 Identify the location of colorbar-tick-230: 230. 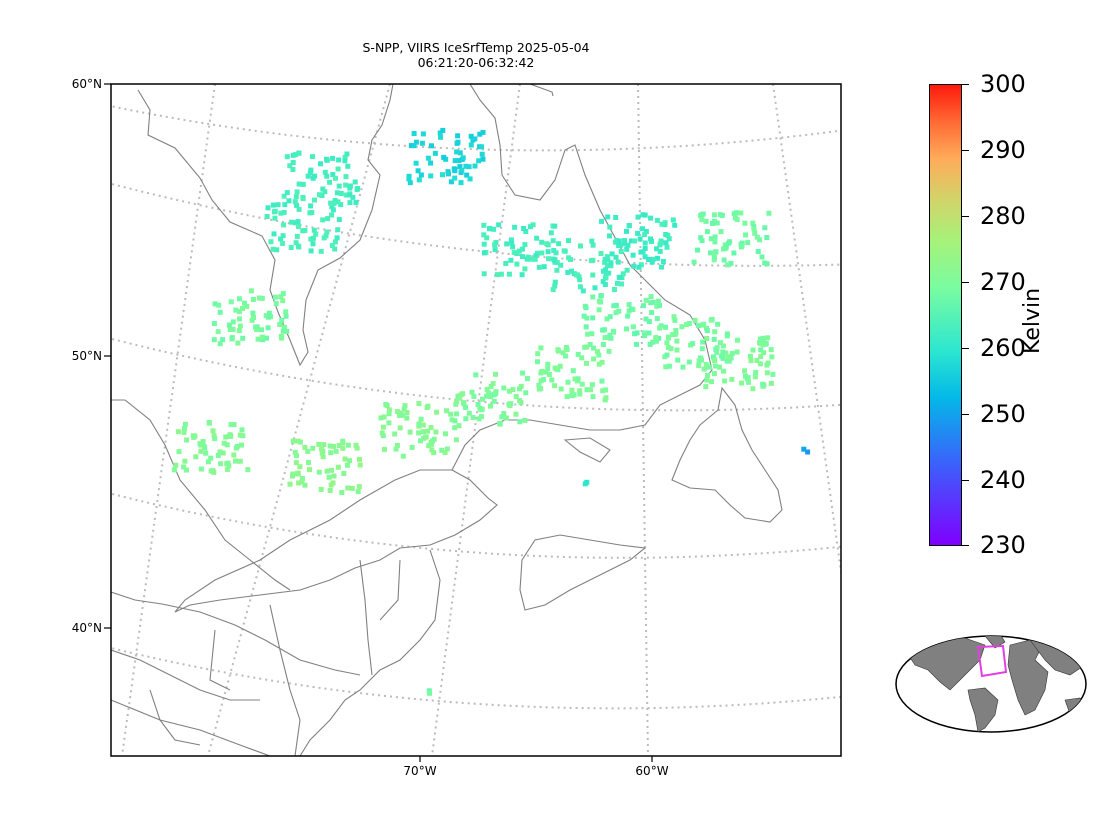
(1003, 545).